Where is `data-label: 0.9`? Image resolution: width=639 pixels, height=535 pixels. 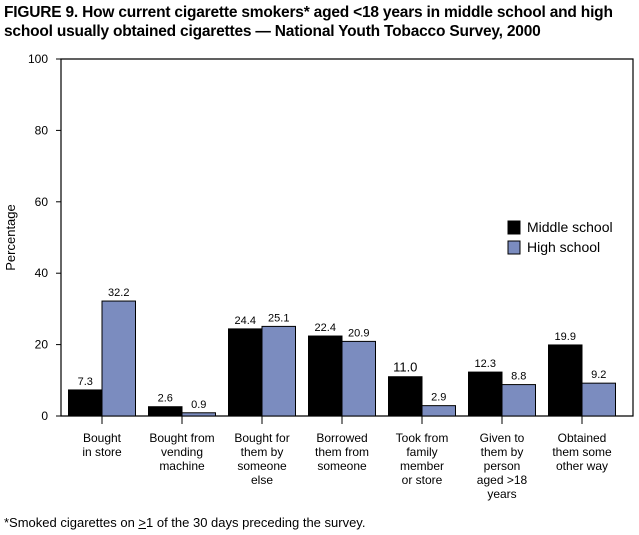
data-label: 0.9 is located at coordinates (198, 405).